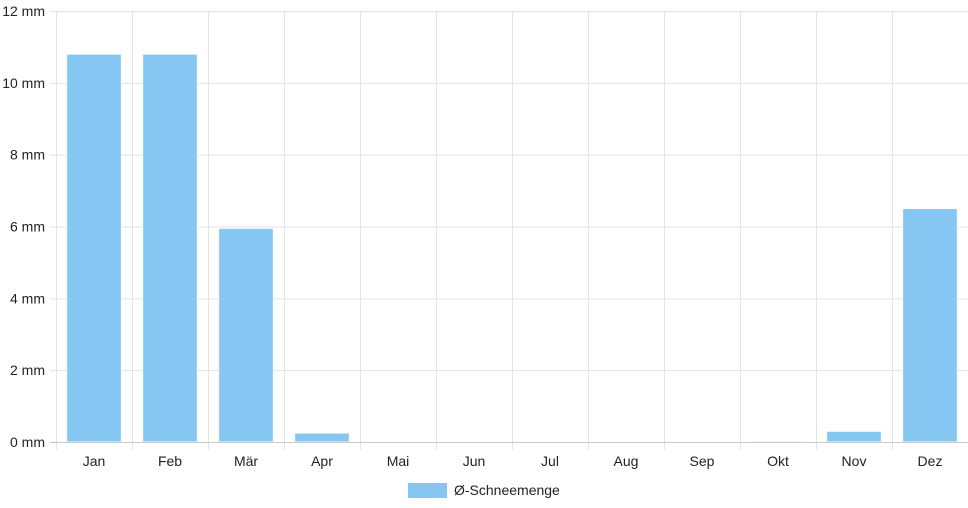 This screenshot has width=968, height=508. What do you see at coordinates (27, 370) in the screenshot?
I see `y-tick-label: 2 mm` at bounding box center [27, 370].